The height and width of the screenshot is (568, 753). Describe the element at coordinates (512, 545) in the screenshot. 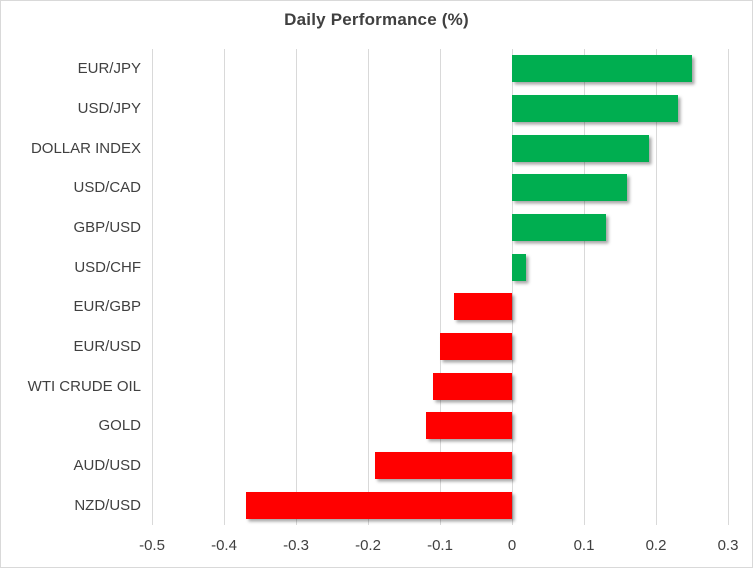

I see `x-tick-label: 0` at that location.